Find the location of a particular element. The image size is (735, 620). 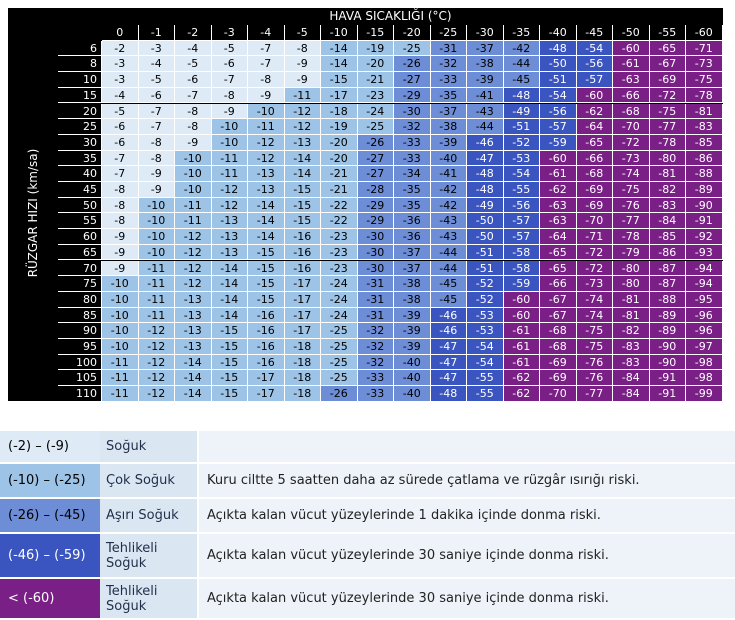

wind-chill-value-cell: -24 is located at coordinates (339, 315).